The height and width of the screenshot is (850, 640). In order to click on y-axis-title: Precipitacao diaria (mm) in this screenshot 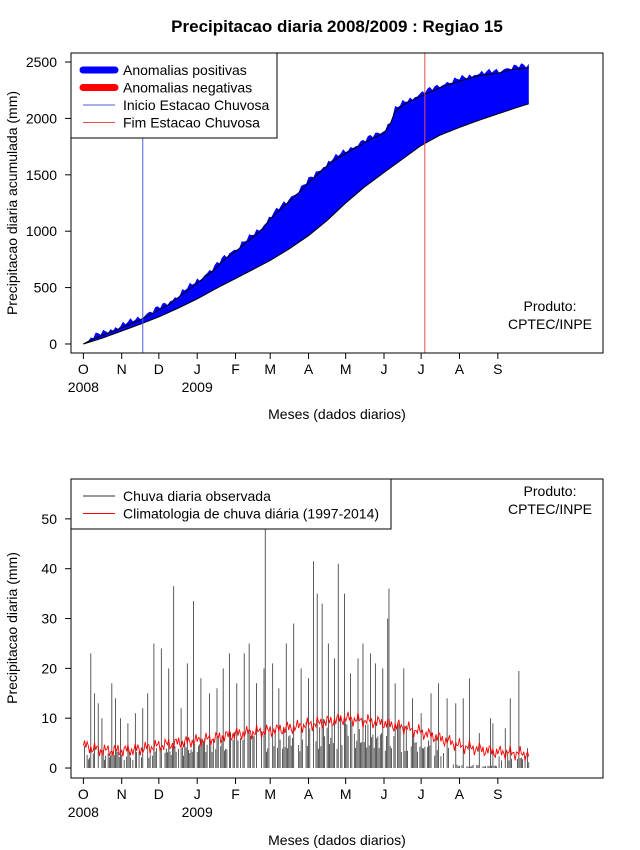, I will do `click(12, 628)`.